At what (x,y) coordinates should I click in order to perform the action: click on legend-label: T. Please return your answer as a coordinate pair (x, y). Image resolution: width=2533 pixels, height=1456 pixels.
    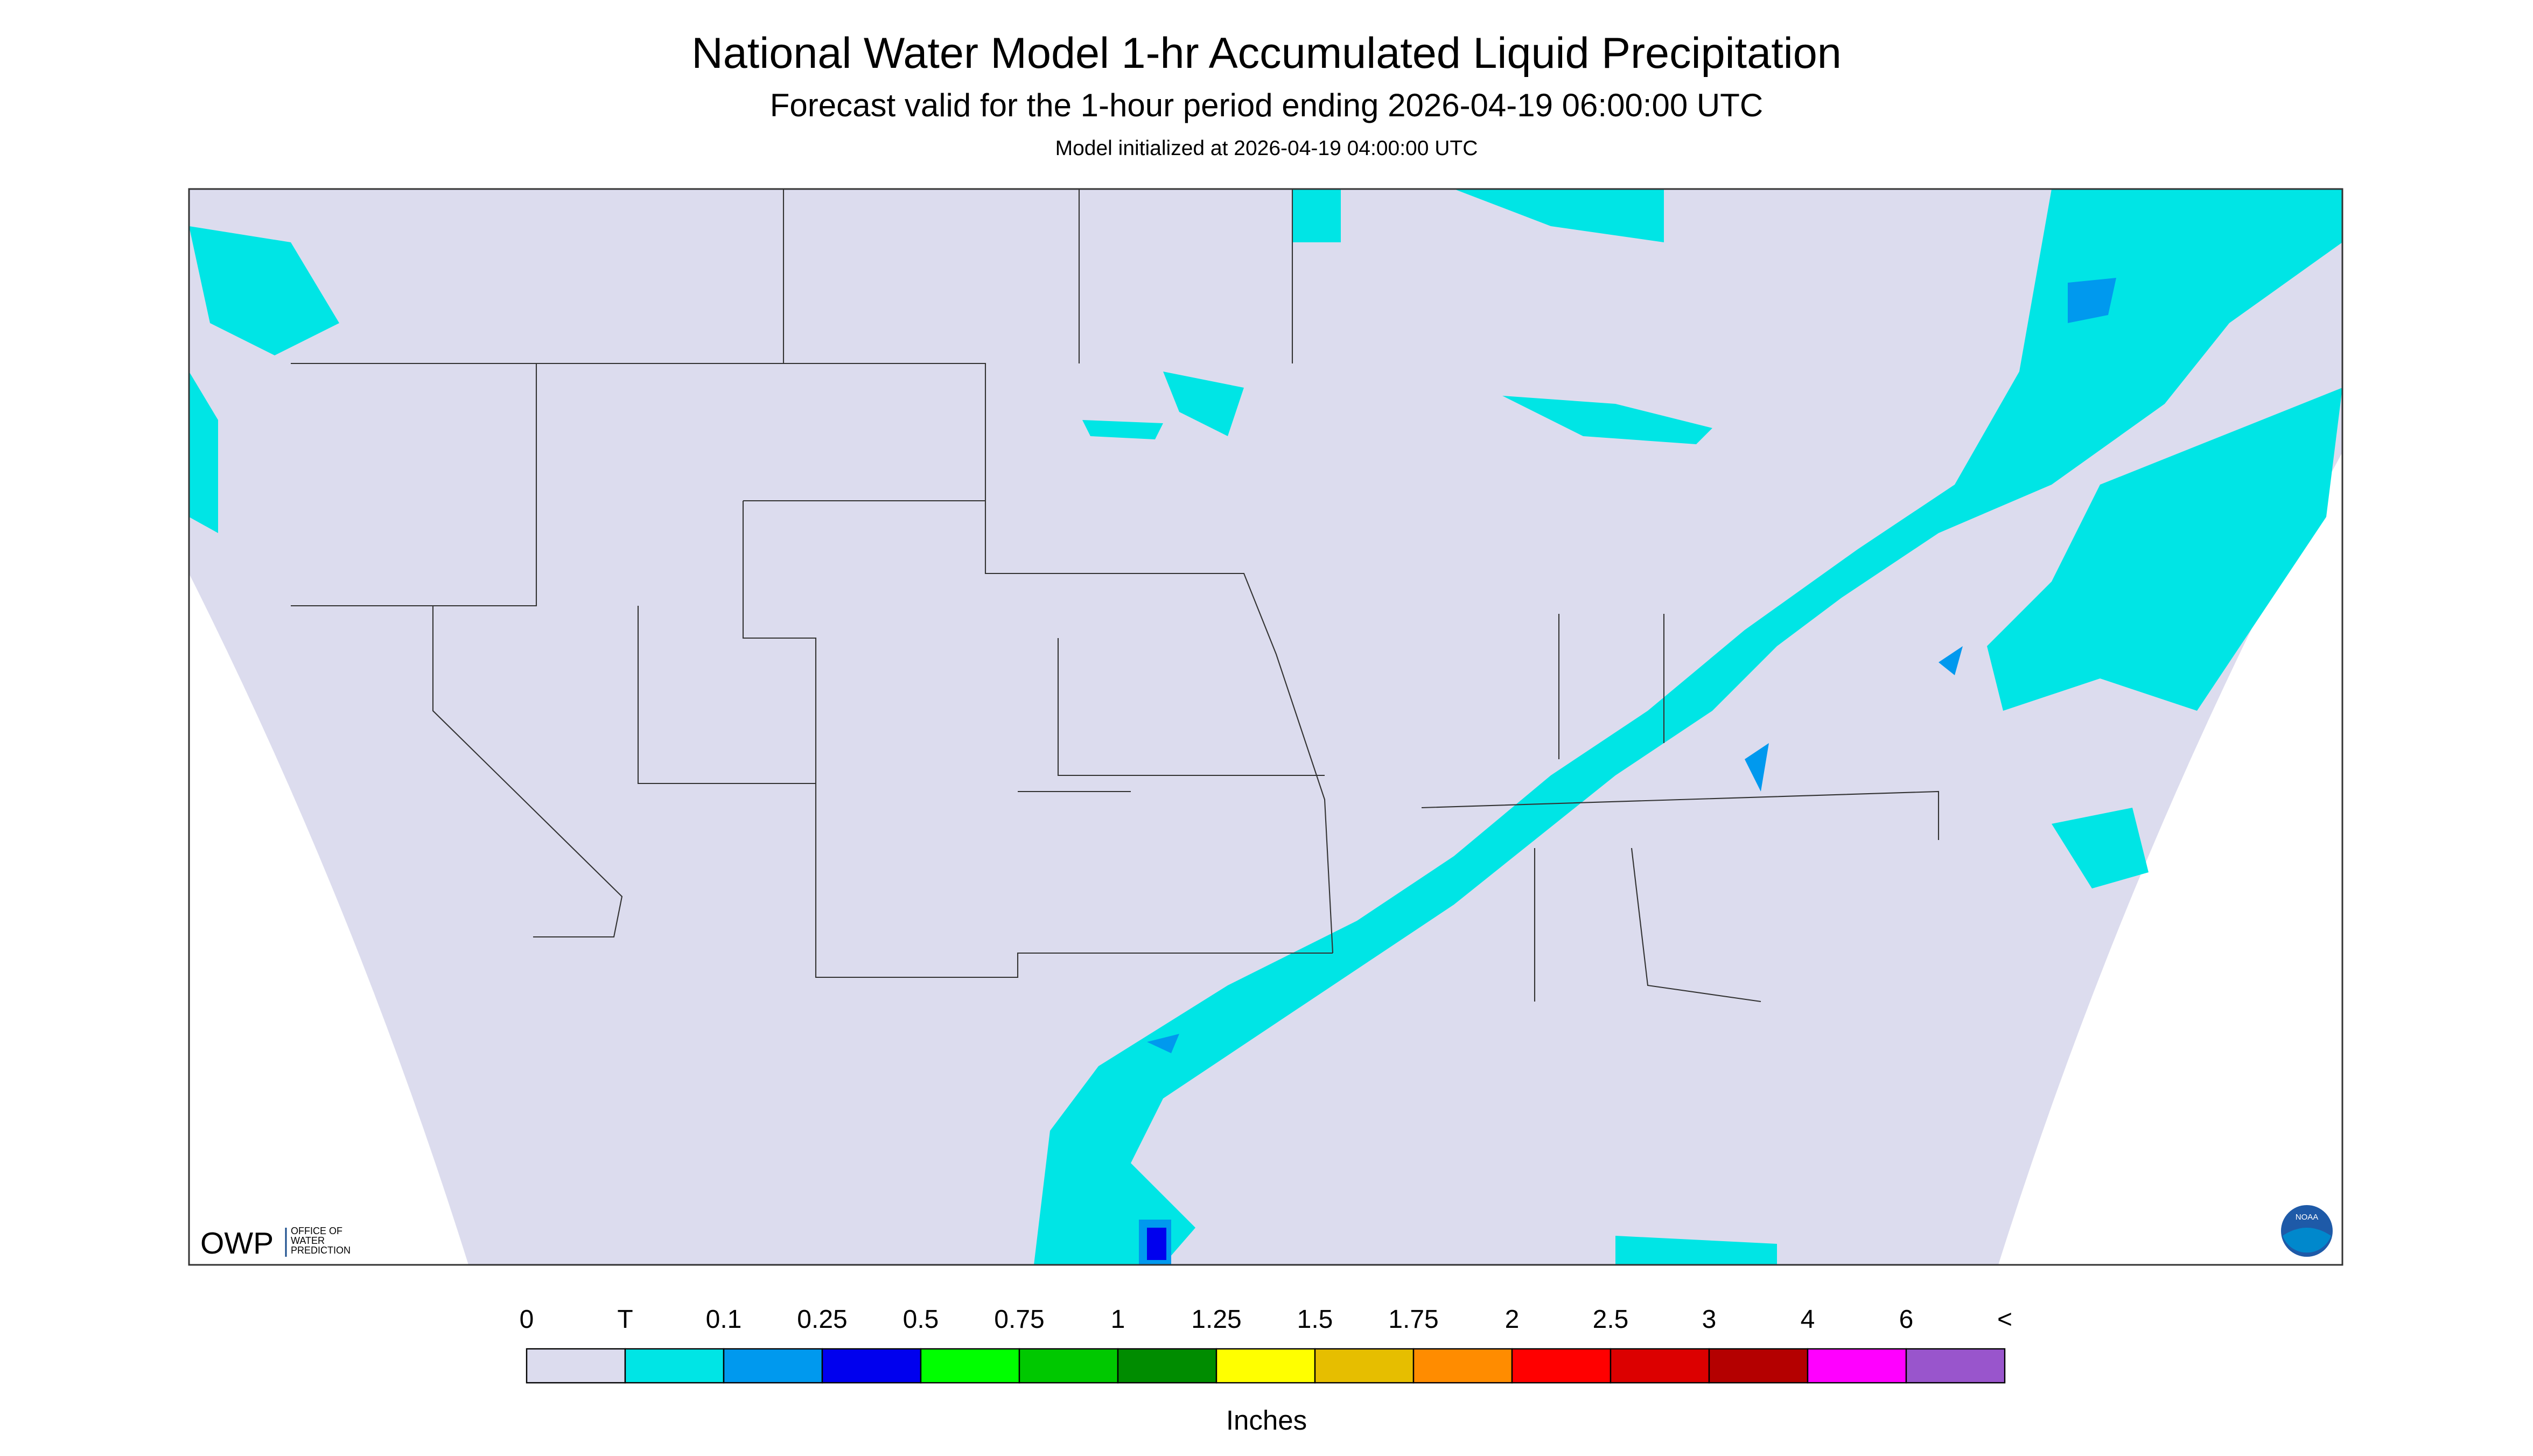
    Looking at the image, I should click on (625, 1319).